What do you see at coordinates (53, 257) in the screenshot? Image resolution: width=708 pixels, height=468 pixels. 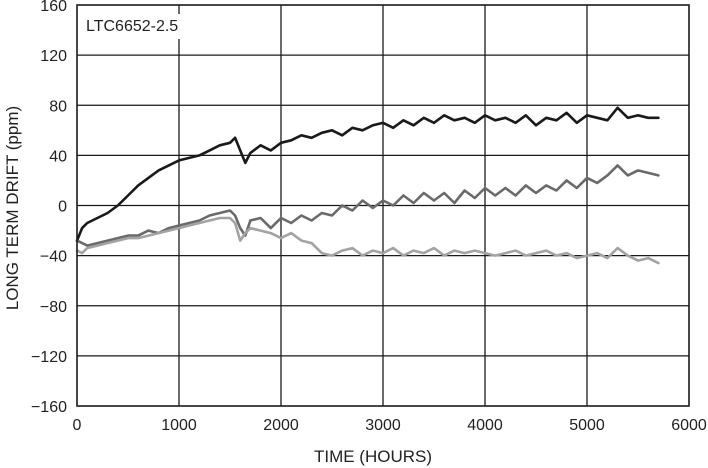 I see `y-tick-label: −40` at bounding box center [53, 257].